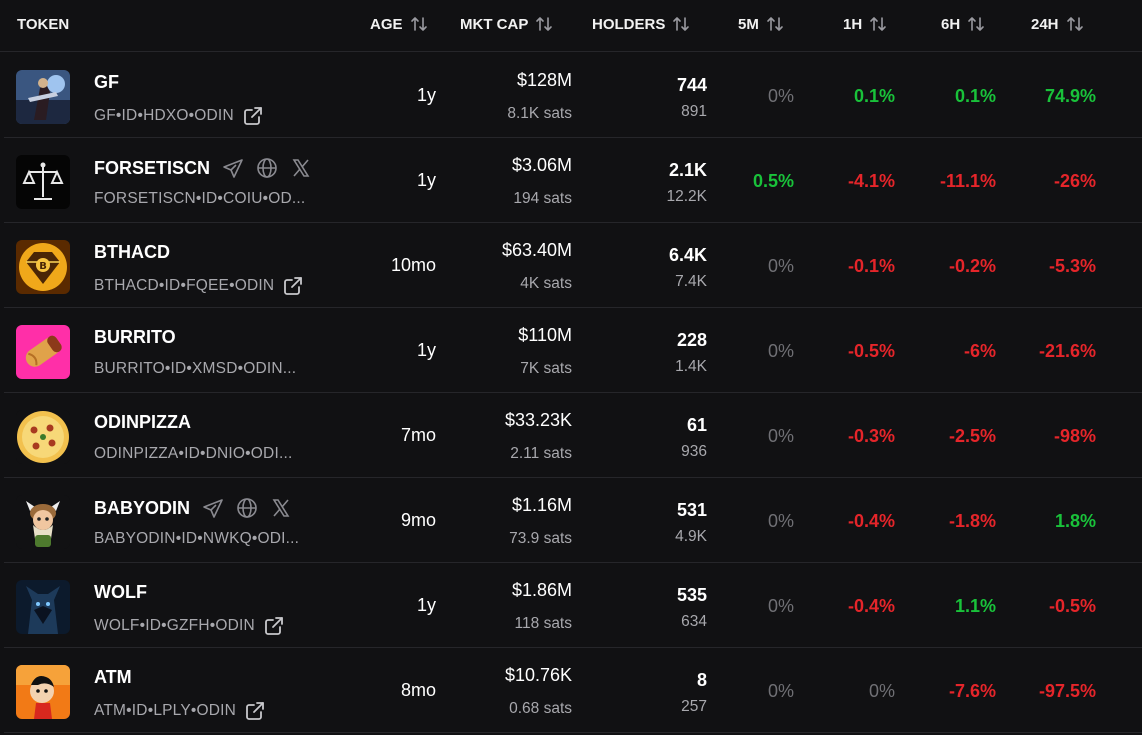 The width and height of the screenshot is (1142, 735). I want to click on market-cap: $3.06M, so click(541, 165).